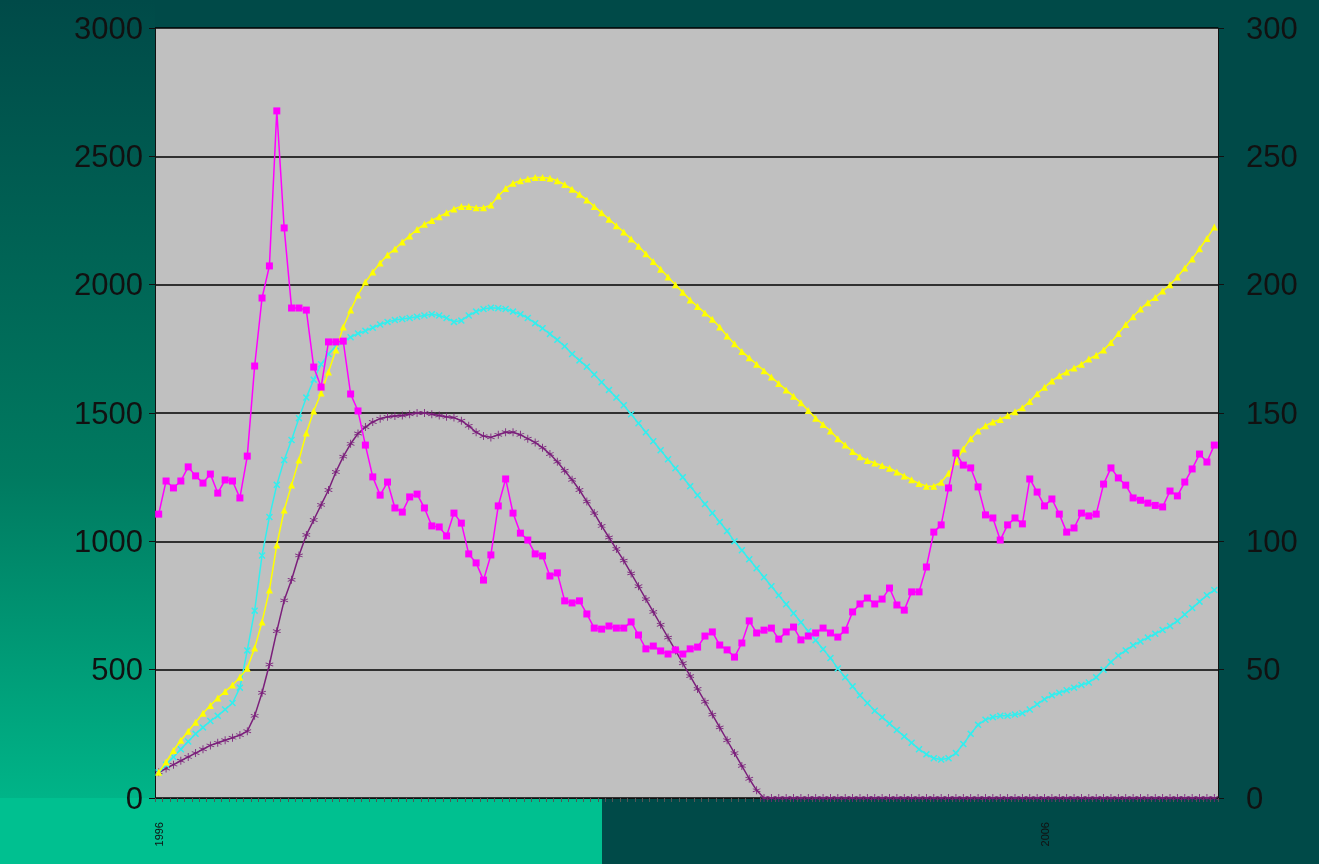 This screenshot has width=1319, height=864. What do you see at coordinates (108, 28) in the screenshot?
I see `y-tick-label: 3000` at bounding box center [108, 28].